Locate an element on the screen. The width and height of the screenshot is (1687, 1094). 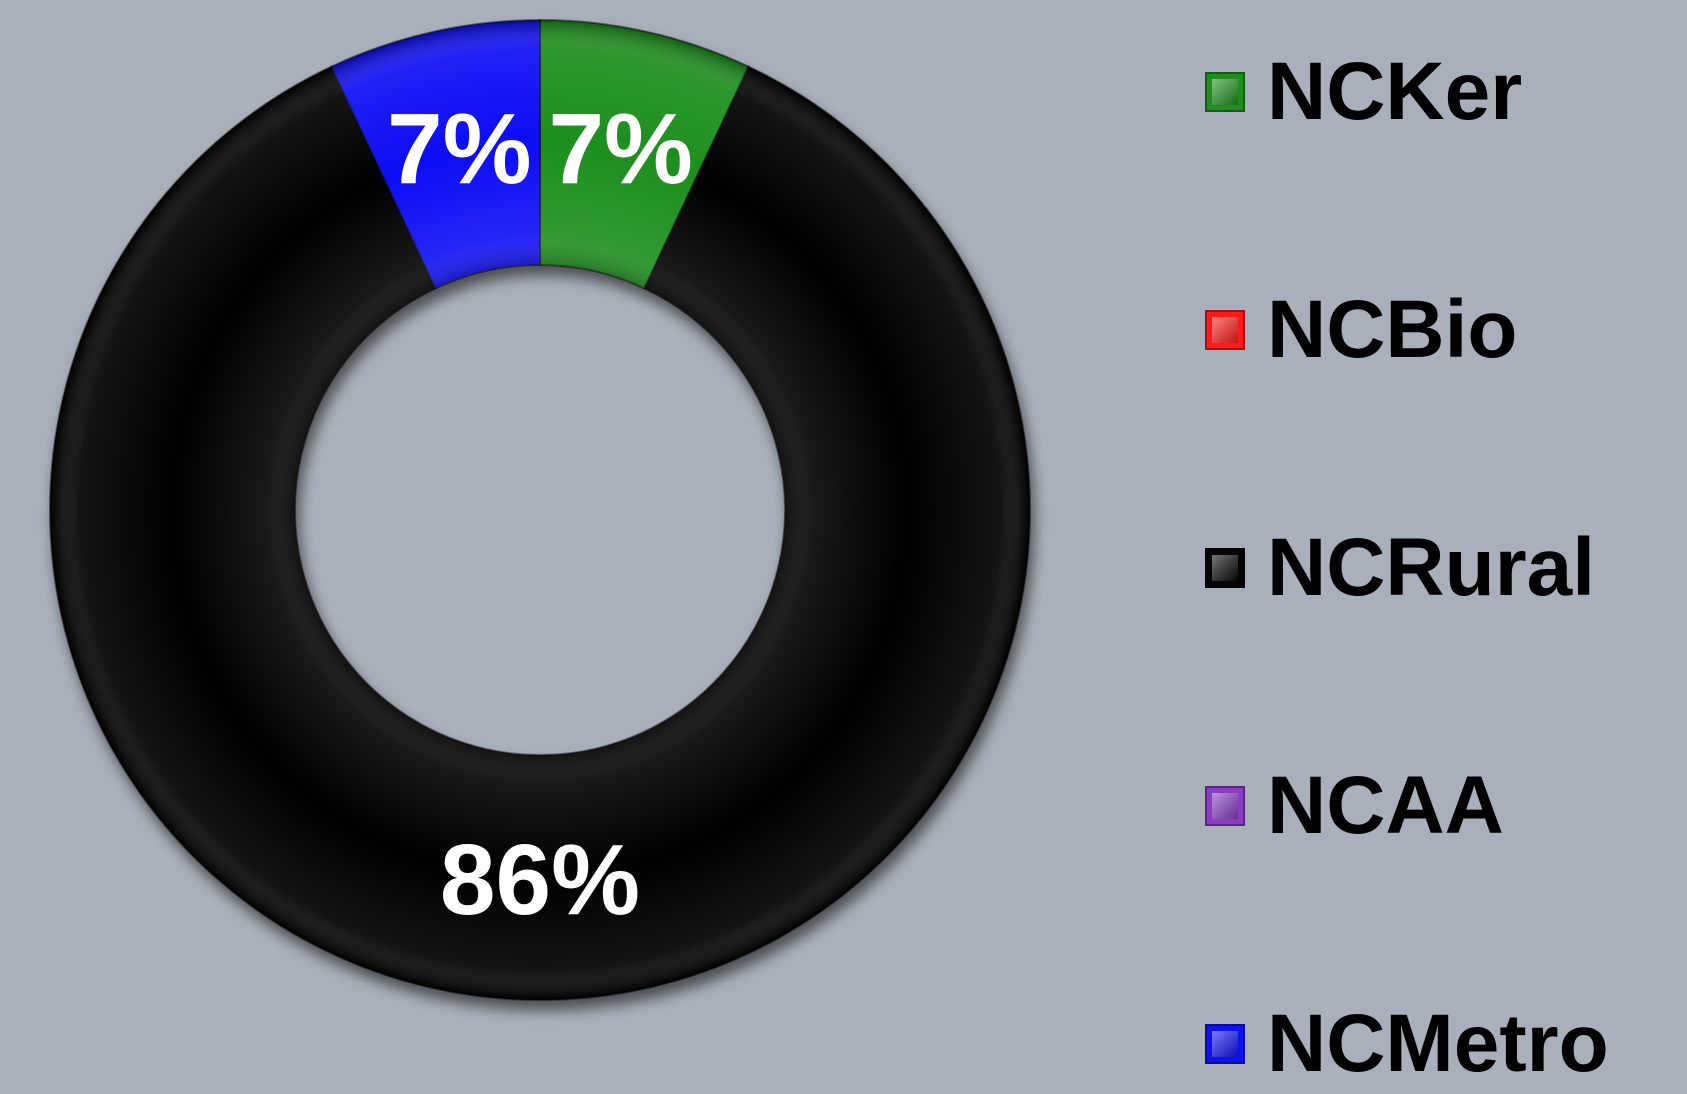
legend-label-ncaa: NCAA is located at coordinates (1385, 805).